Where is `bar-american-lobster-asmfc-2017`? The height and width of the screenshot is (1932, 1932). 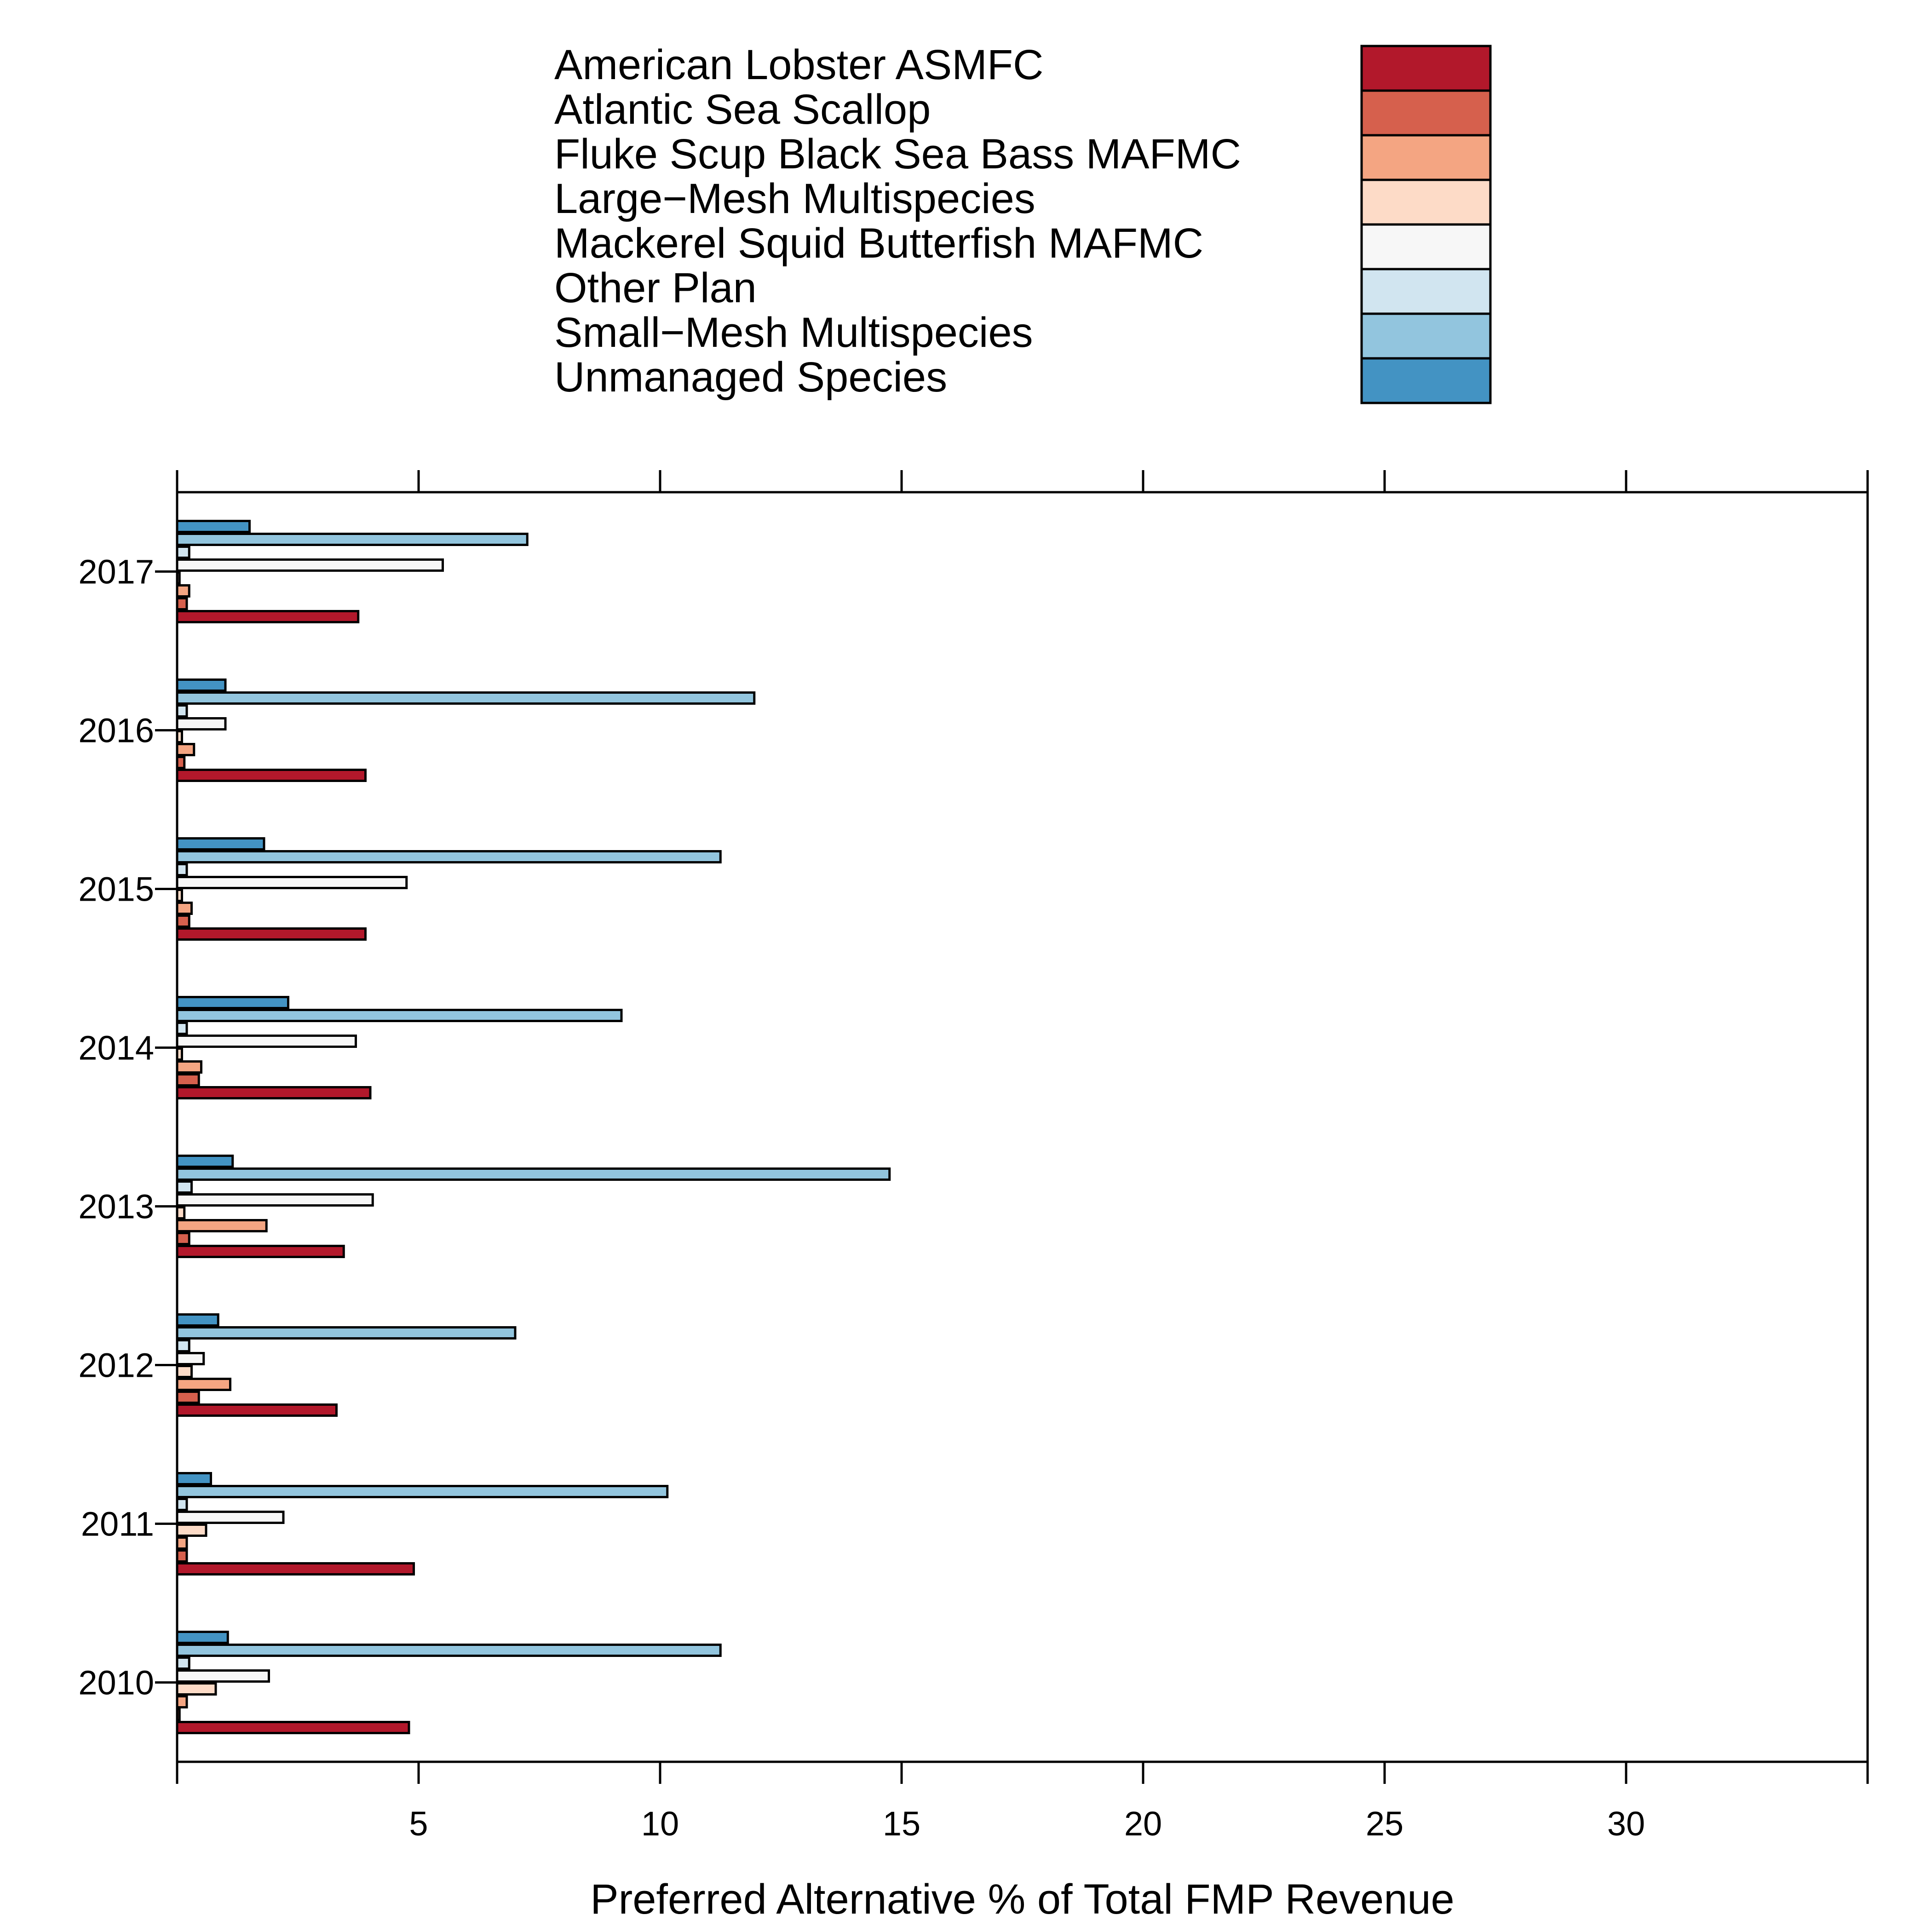 bar-american-lobster-asmfc-2017 is located at coordinates (268, 616).